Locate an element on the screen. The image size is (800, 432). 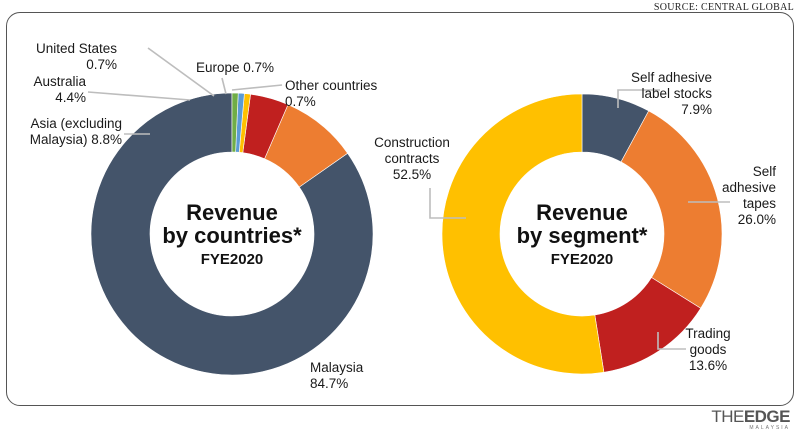
data-label-malaysia: Malaysia 84.7% is located at coordinates (337, 375).